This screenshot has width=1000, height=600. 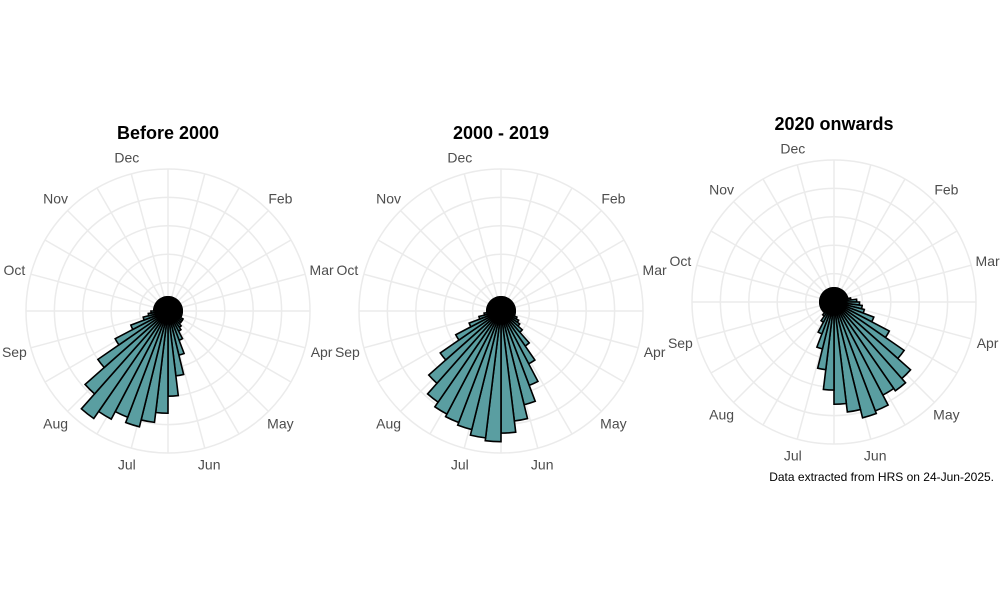 I want to click on panel-title: 2000 - 2019, so click(x=501, y=133).